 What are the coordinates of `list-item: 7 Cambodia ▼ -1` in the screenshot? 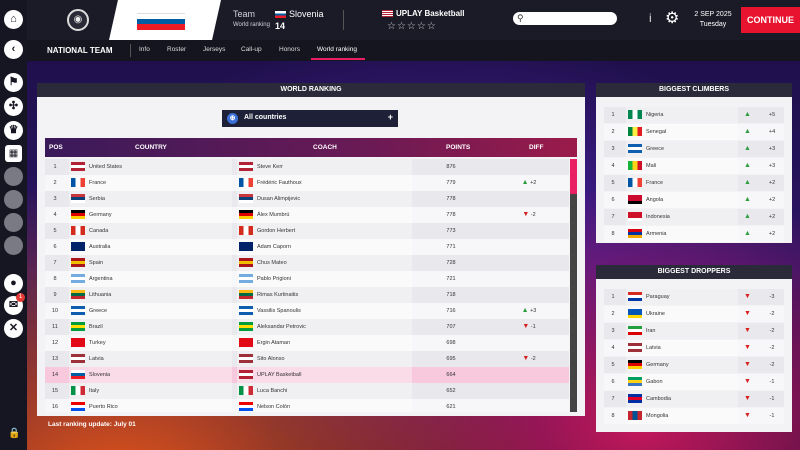 It's located at (694, 399).